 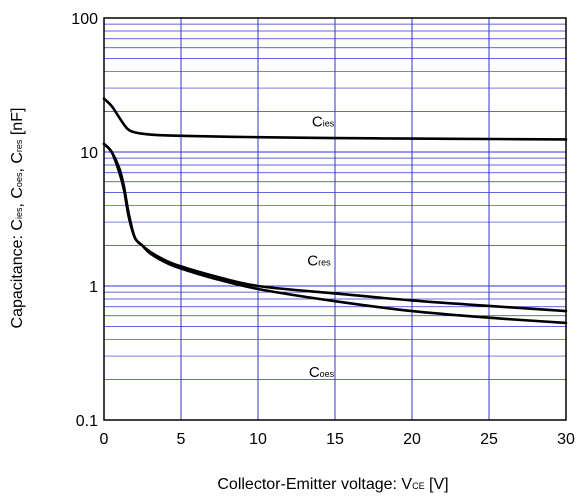 What do you see at coordinates (323, 121) in the screenshot?
I see `curve-label-cies: Cies` at bounding box center [323, 121].